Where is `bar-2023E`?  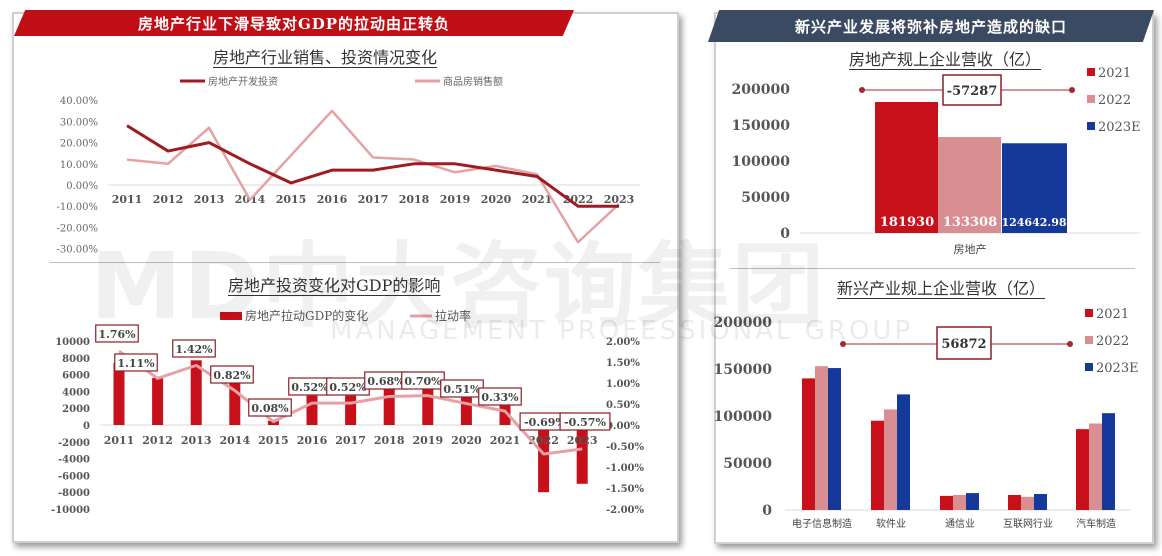 bar-2023E is located at coordinates (1034, 188).